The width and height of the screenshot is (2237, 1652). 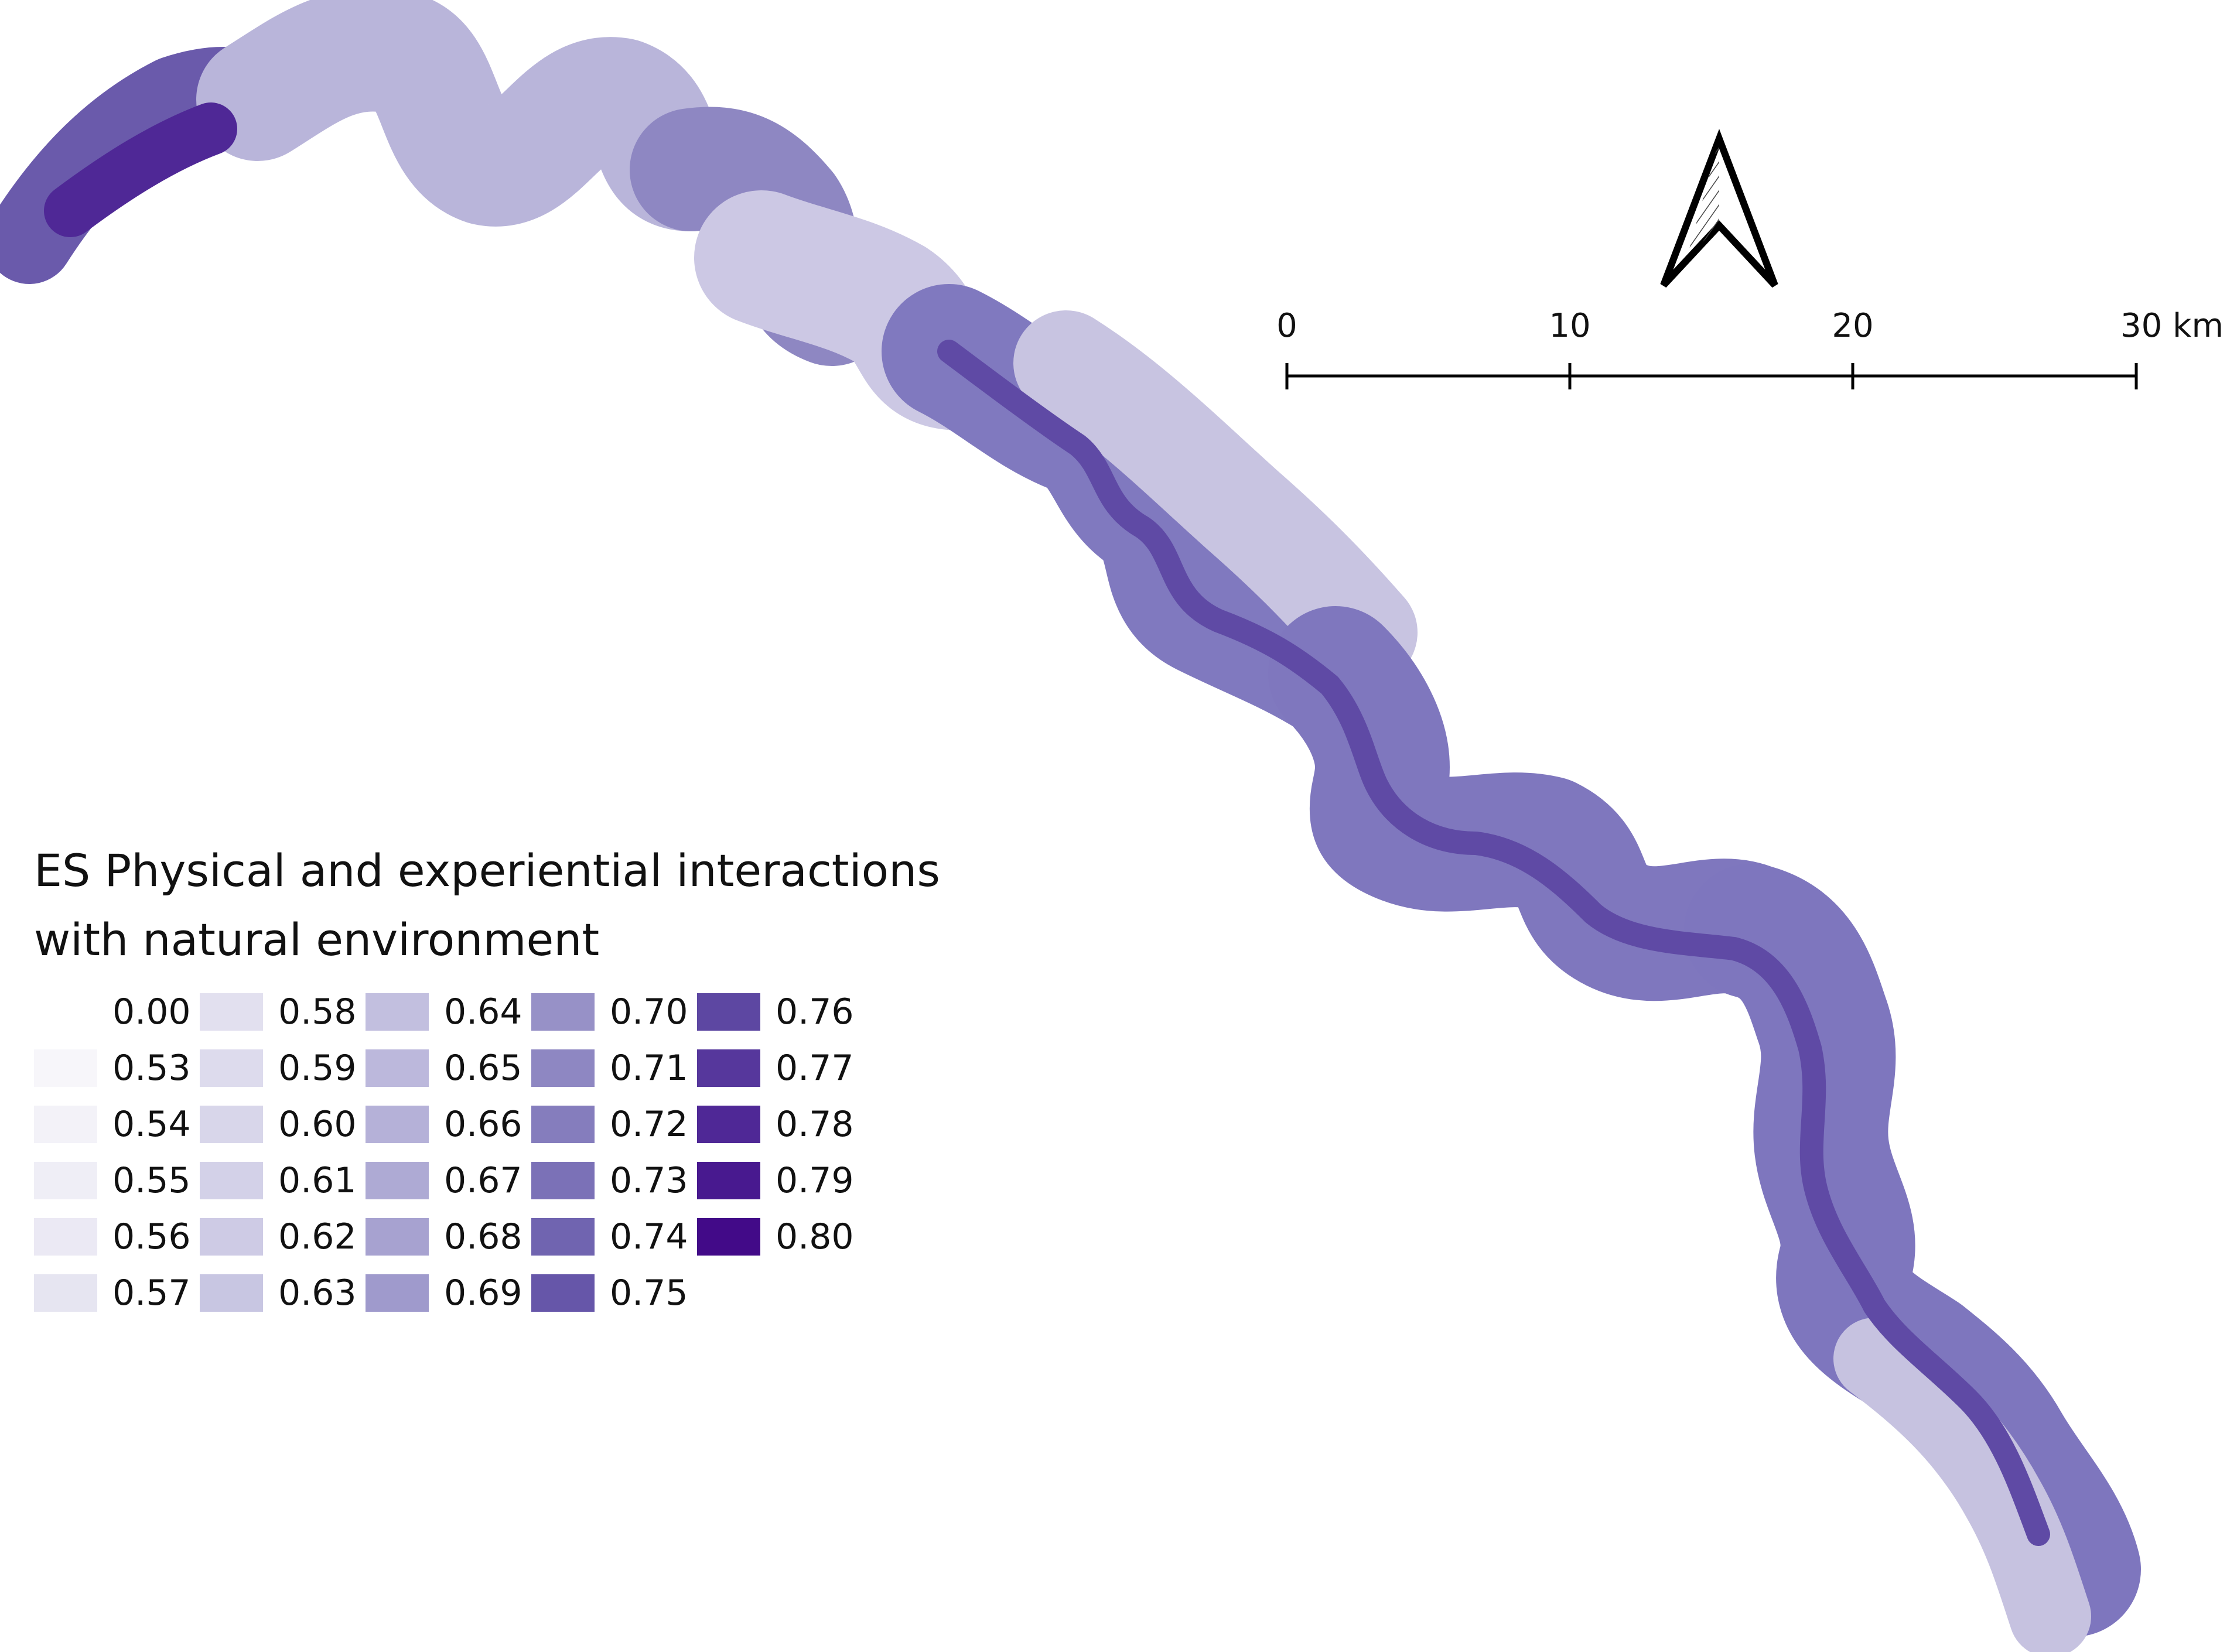 What do you see at coordinates (649, 1068) in the screenshot?
I see `legend-label: 0.71` at bounding box center [649, 1068].